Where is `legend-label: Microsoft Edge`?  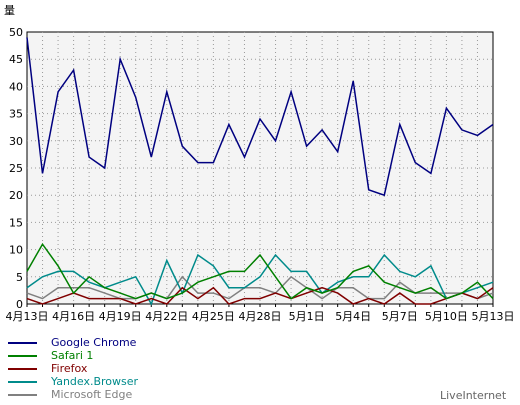 legend-label: Microsoft Edge is located at coordinates (92, 394).